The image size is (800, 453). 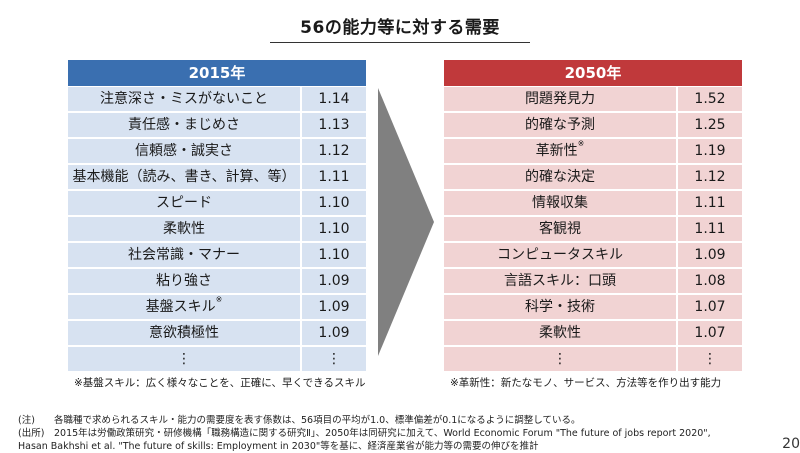 I want to click on table-row: 情報収集 1.11, so click(x=593, y=203).